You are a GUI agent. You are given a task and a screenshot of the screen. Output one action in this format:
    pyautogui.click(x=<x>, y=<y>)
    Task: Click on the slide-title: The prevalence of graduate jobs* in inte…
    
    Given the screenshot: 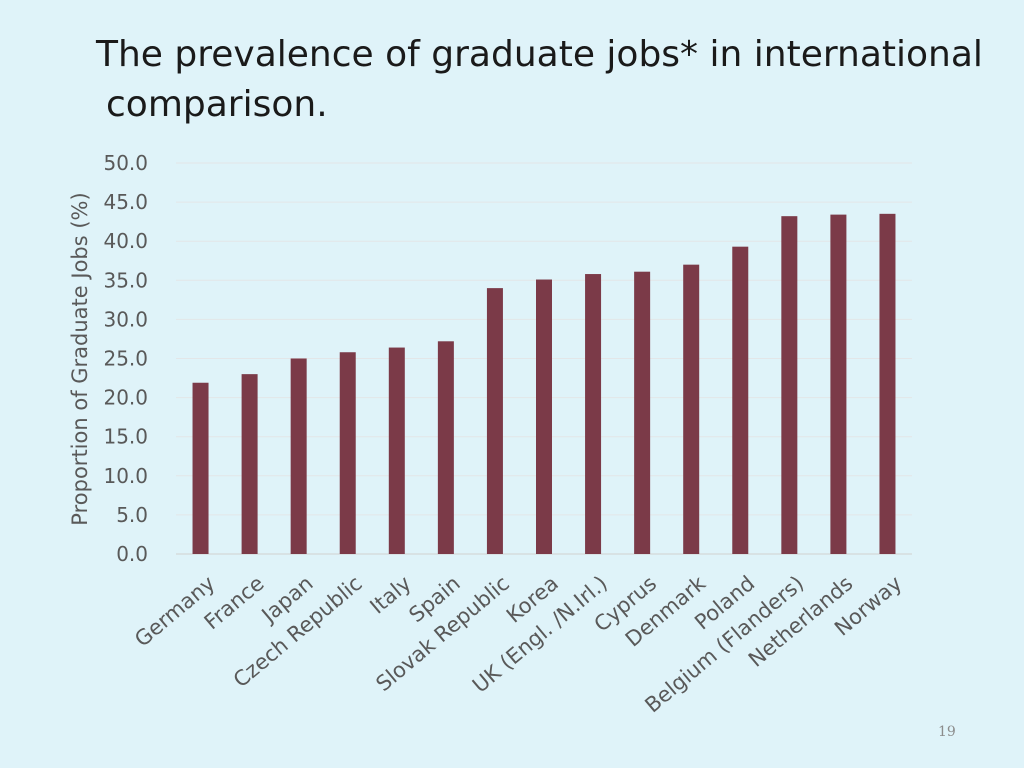 What is the action you would take?
    pyautogui.click(x=556, y=80)
    